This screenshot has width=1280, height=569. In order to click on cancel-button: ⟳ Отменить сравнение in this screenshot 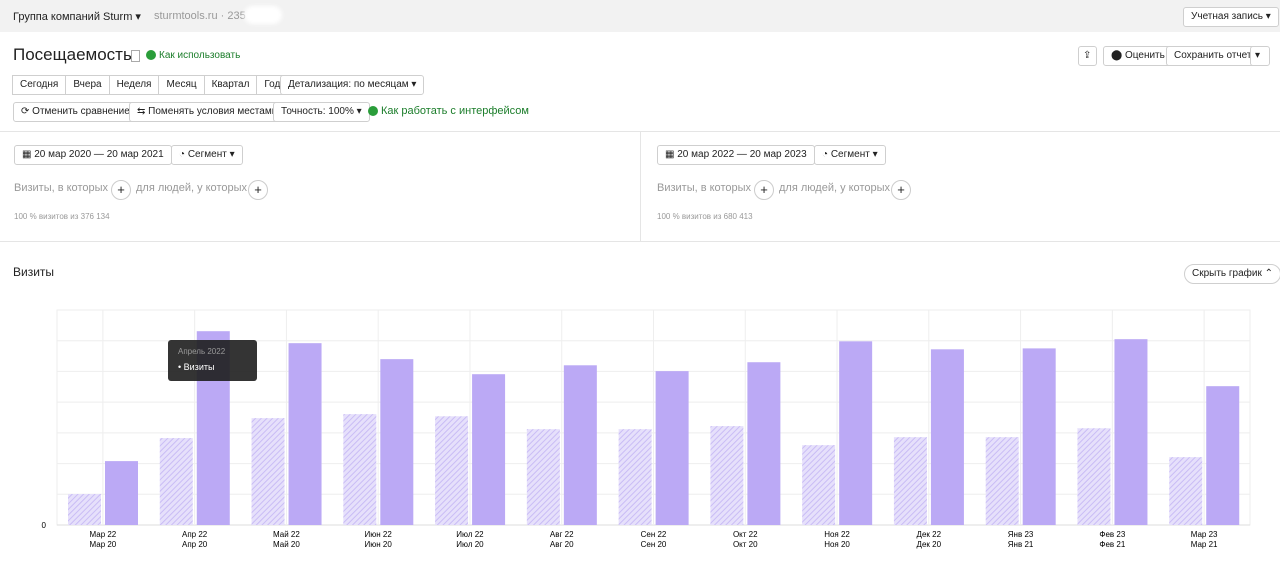, I will do `click(75, 112)`.